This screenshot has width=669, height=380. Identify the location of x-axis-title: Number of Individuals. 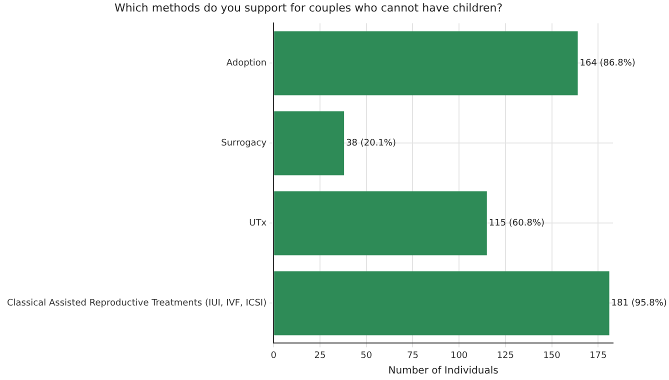
(443, 371).